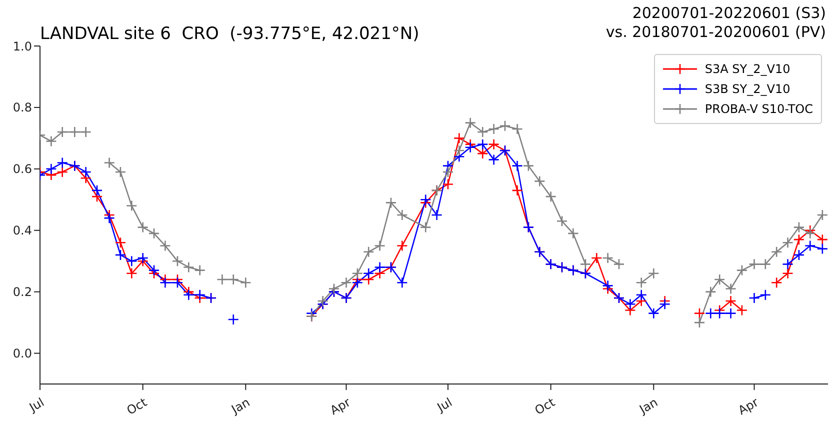  What do you see at coordinates (22, 107) in the screenshot?
I see `y-tick-label: 0.8` at bounding box center [22, 107].